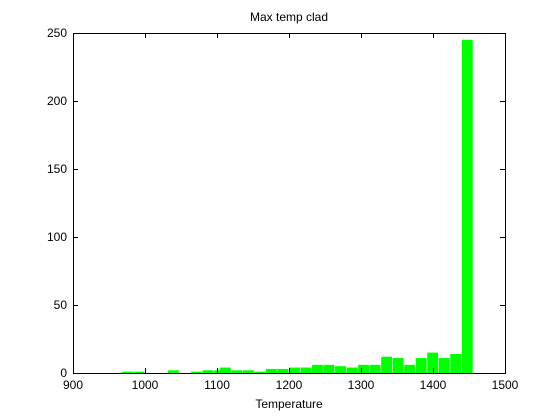 The width and height of the screenshot is (560, 420). I want to click on x-tick-label: 1000, so click(145, 385).